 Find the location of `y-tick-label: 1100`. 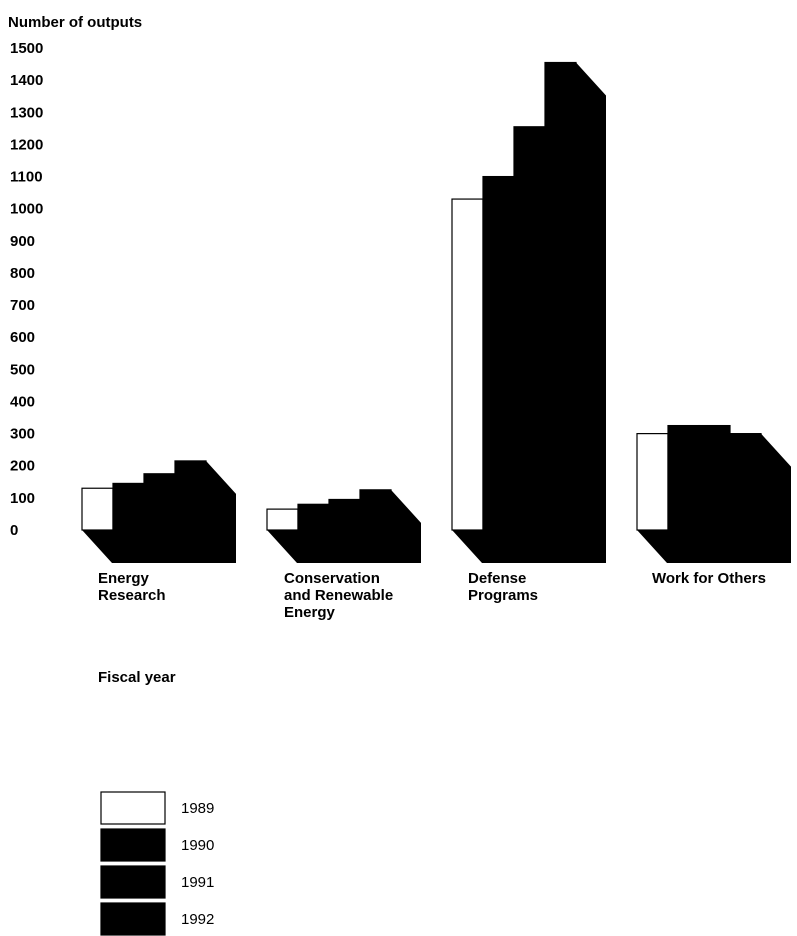

y-tick-label: 1100 is located at coordinates (26, 177).